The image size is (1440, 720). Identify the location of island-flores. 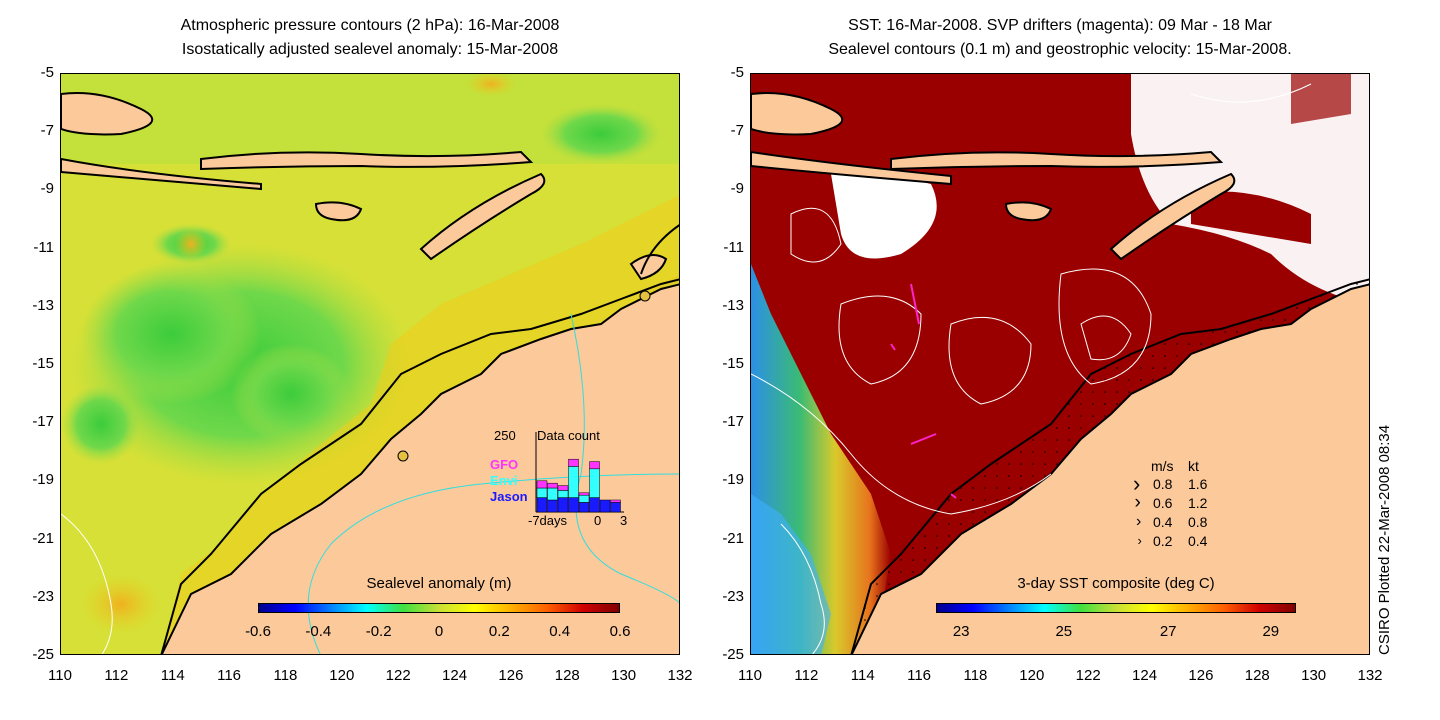
(107, 114).